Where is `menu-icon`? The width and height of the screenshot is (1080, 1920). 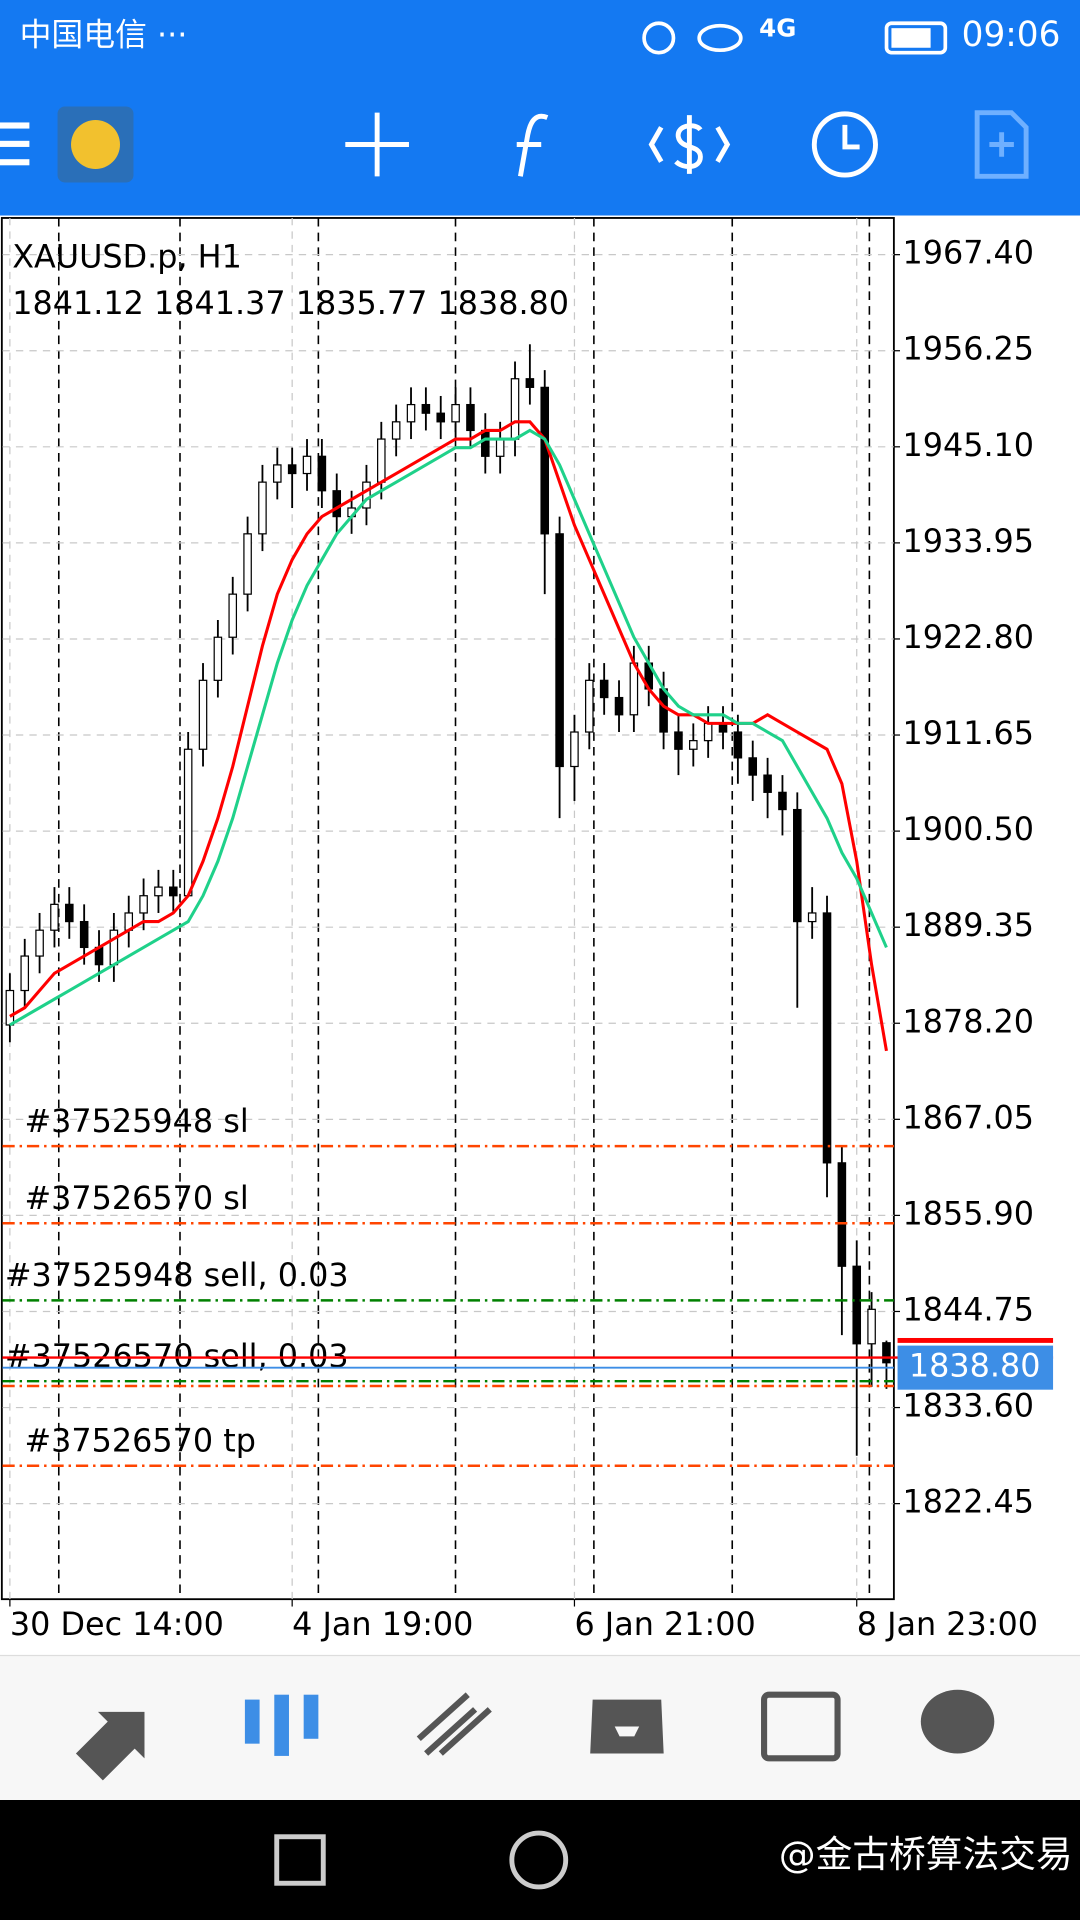 menu-icon is located at coordinates (15, 144).